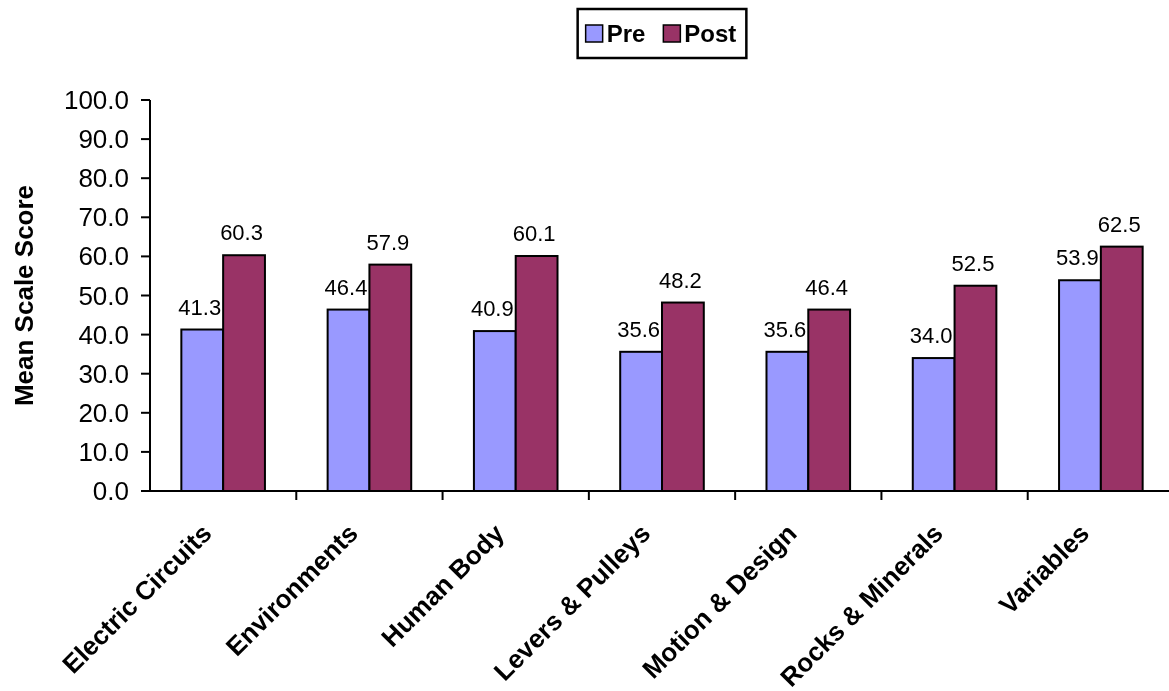 Image resolution: width=1169 pixels, height=691 pixels. Describe the element at coordinates (534, 234) in the screenshot. I see `data-label: 60.1` at that location.